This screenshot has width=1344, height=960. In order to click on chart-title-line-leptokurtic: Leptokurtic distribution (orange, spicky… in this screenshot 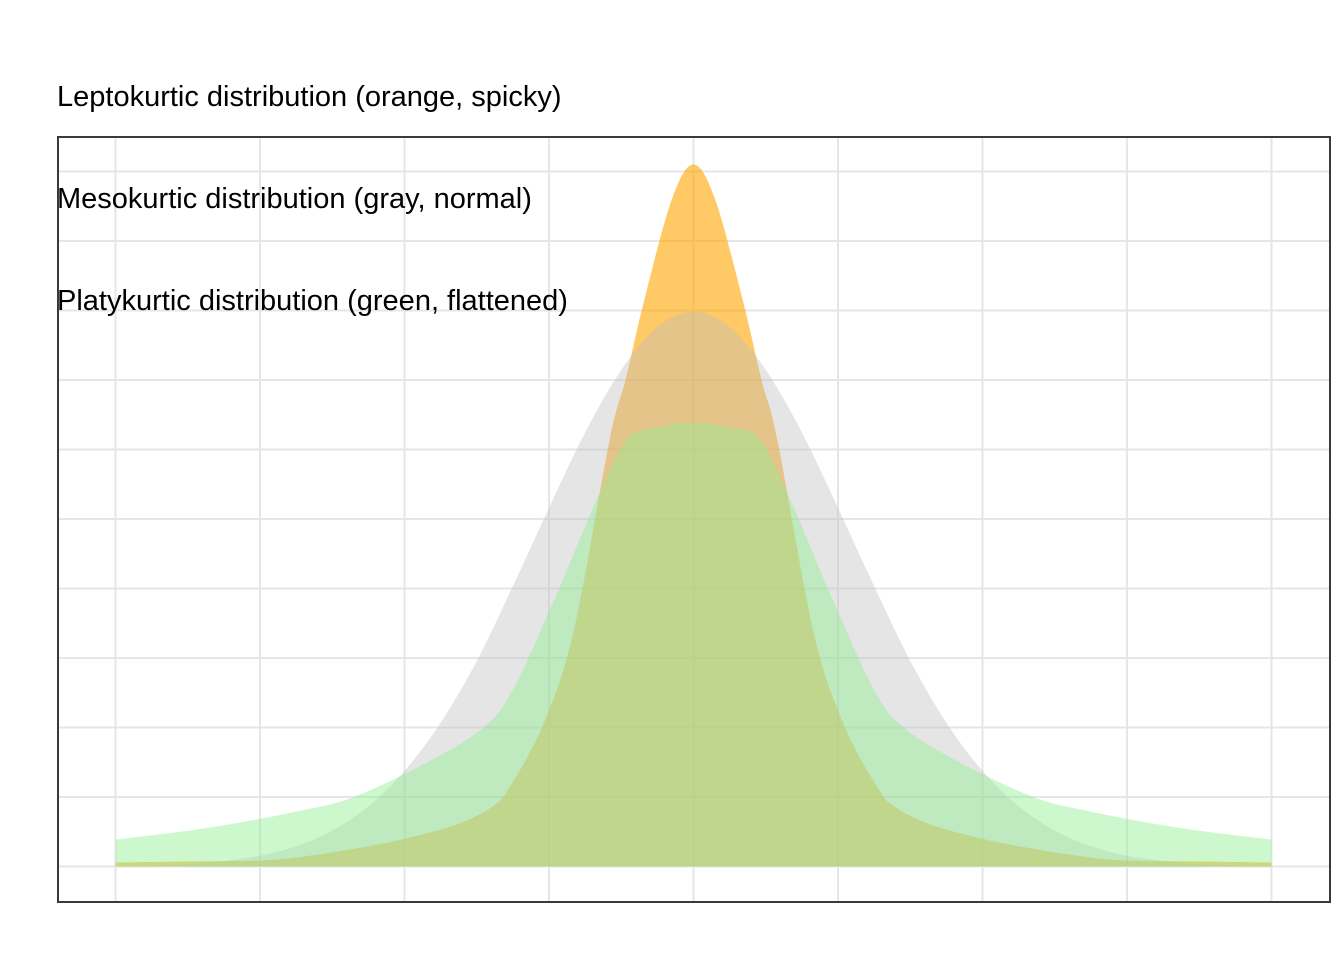, I will do `click(309, 97)`.